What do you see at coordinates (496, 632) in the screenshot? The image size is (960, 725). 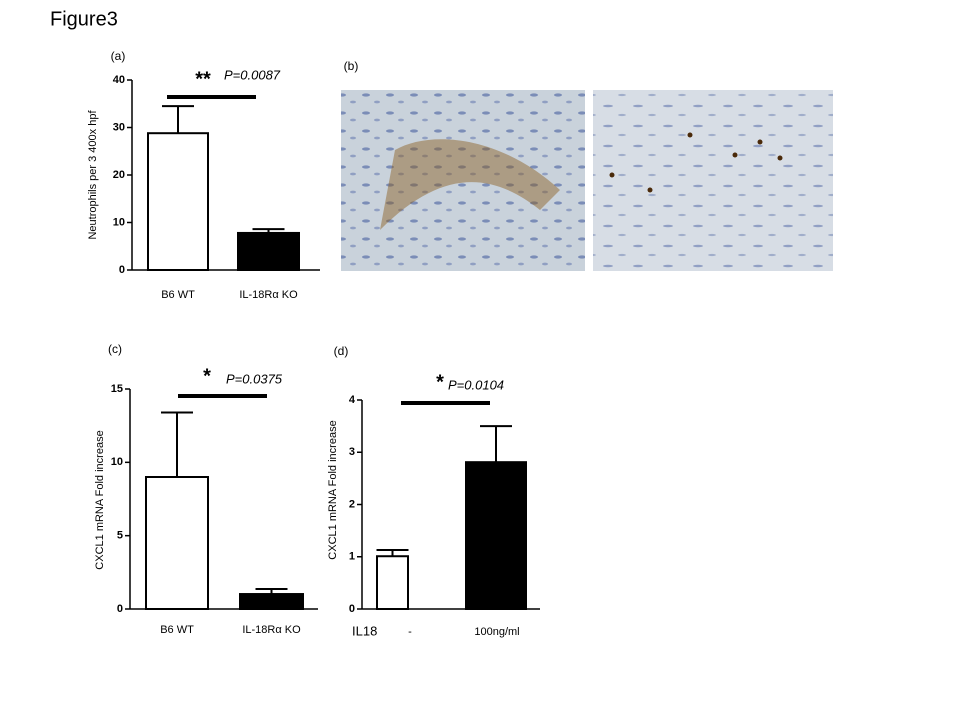 I see `x-tick-label: 100ng/ml` at bounding box center [496, 632].